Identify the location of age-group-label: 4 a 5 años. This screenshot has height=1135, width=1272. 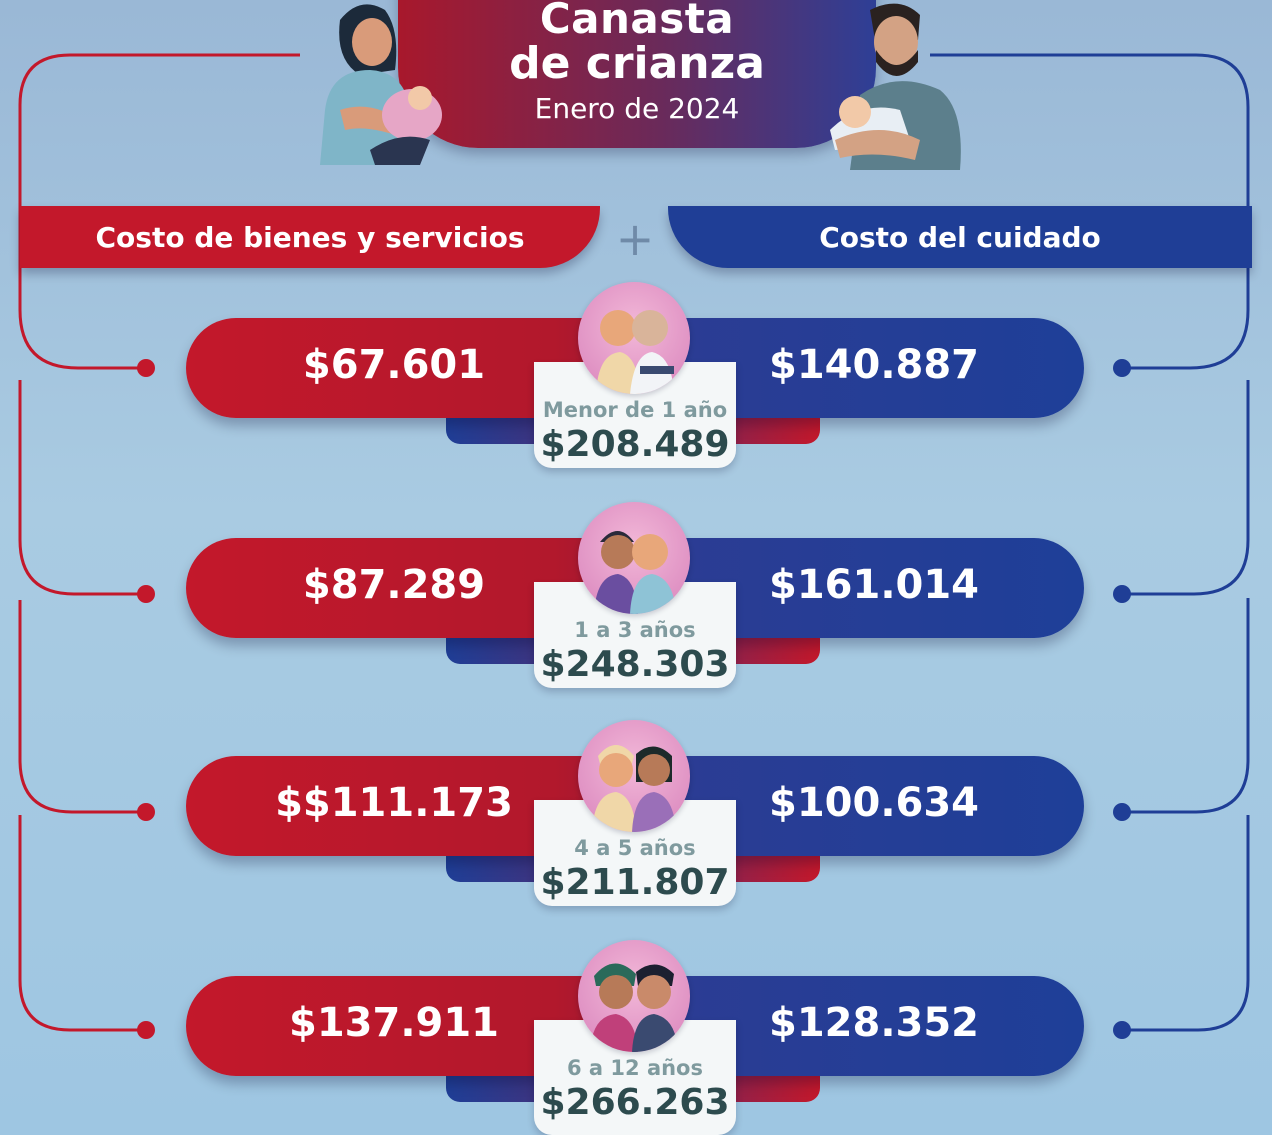
(635, 848).